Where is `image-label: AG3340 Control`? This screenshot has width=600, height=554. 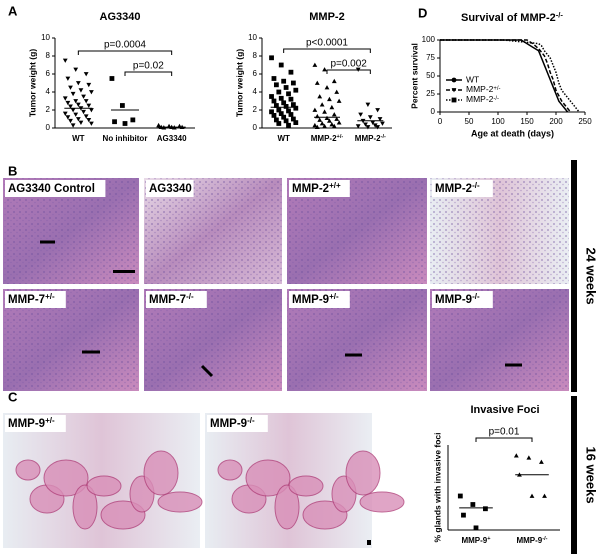 image-label: AG3340 Control is located at coordinates (51, 189).